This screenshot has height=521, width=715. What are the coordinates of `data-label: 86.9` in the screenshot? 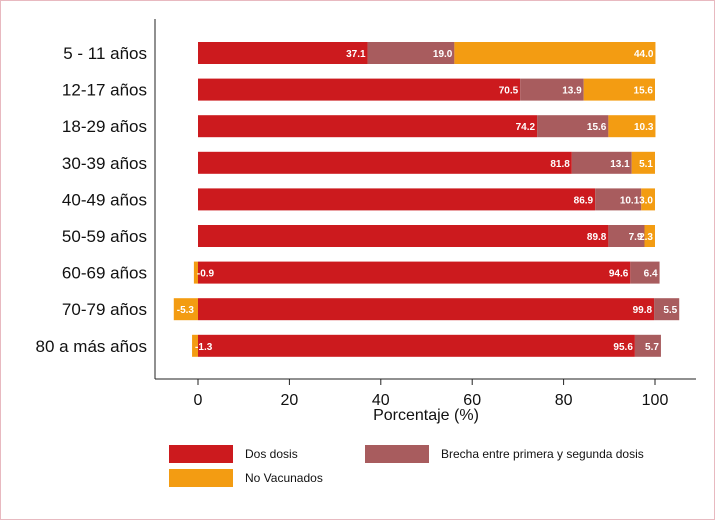 It's located at (584, 200).